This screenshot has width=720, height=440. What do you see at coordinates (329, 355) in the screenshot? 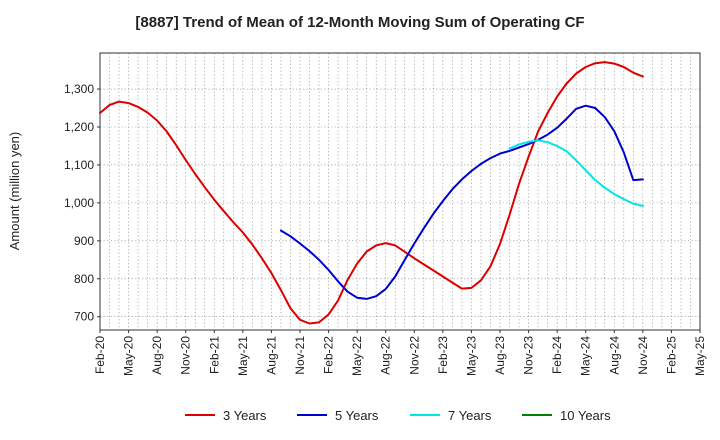
I see `x-tick-label: Feb-22` at bounding box center [329, 355].